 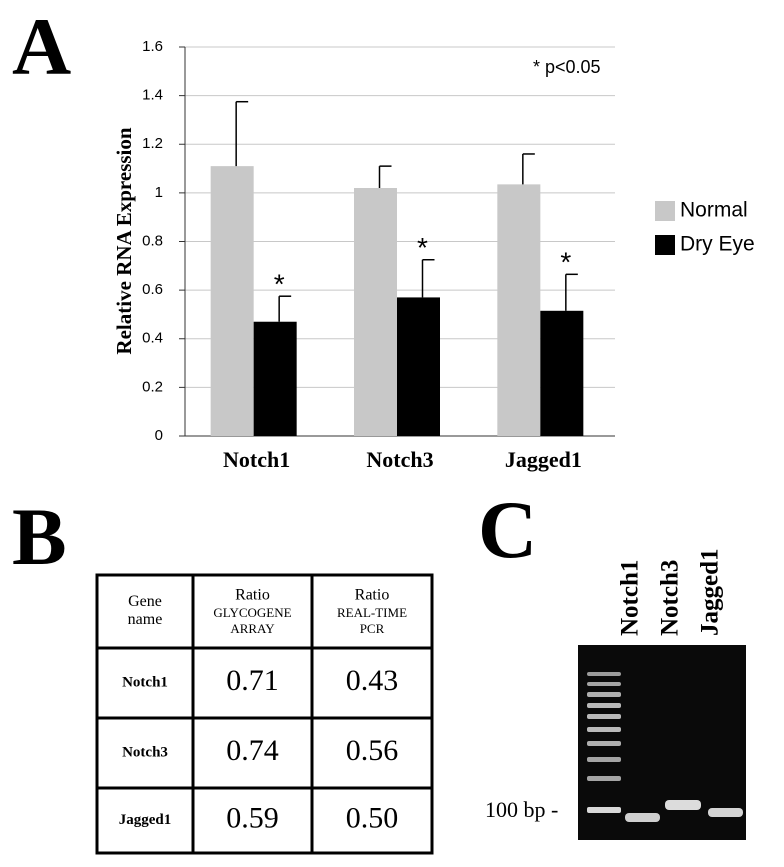 What do you see at coordinates (543, 459) in the screenshot?
I see `x-tick-label: Jagged1` at bounding box center [543, 459].